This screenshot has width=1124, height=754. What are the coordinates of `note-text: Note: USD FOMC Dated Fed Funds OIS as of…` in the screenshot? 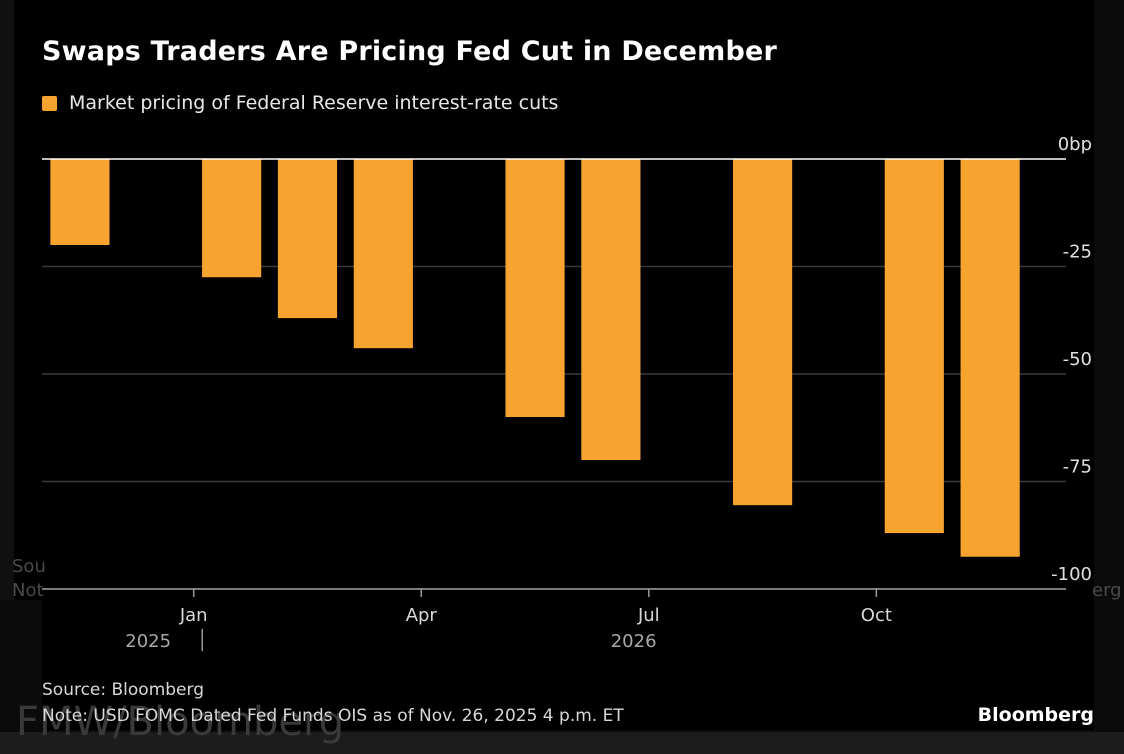 It's located at (333, 716).